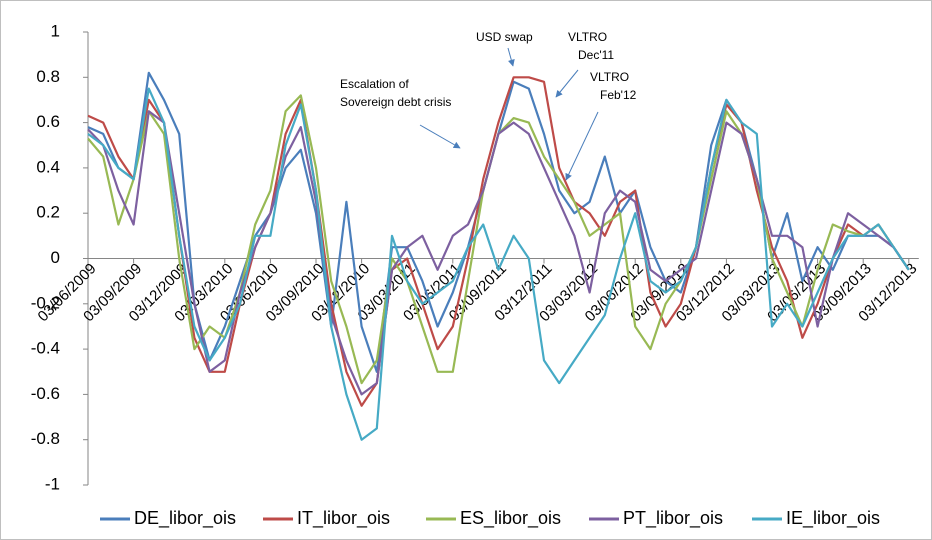 The height and width of the screenshot is (540, 932). I want to click on y-tick-label: -0.2, so click(45, 302).